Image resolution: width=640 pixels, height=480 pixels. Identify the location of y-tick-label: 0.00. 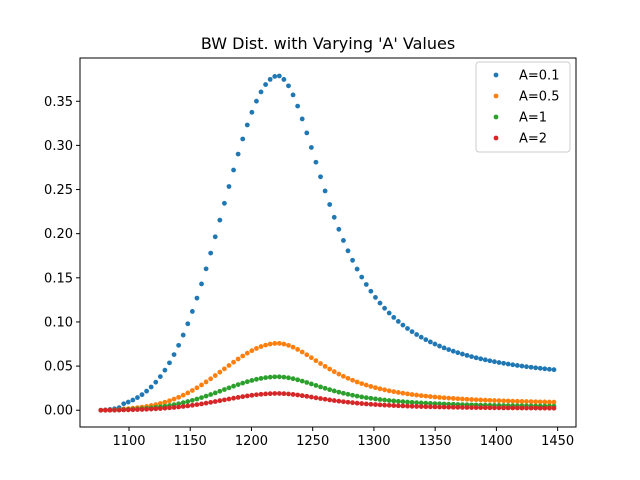
(58, 411).